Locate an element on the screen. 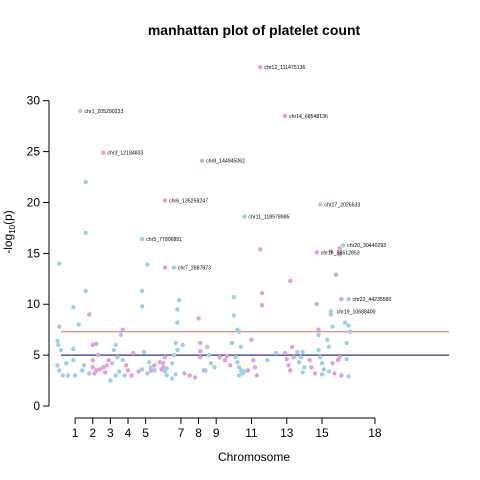 This screenshot has height=480, width=480. point-label: chr12_111475136 is located at coordinates (284, 68).